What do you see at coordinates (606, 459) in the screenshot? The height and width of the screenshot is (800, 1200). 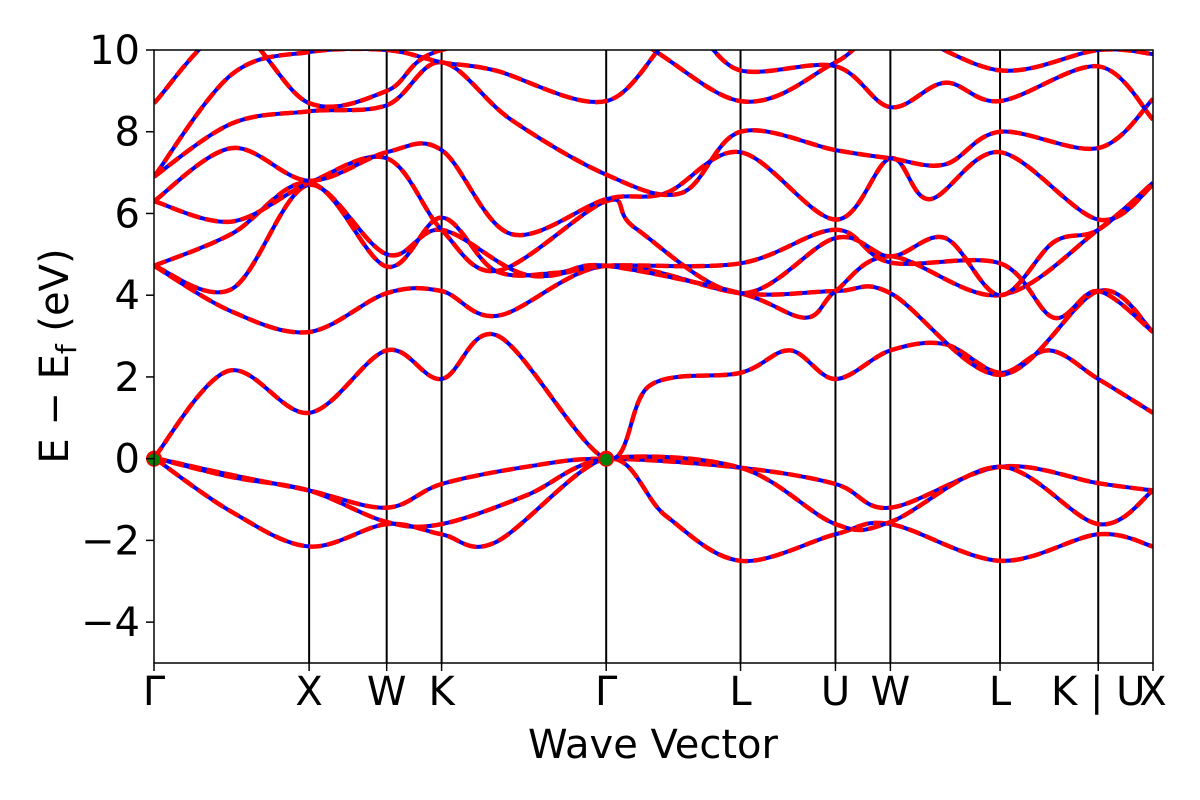 I see `gamma-marker-center` at bounding box center [606, 459].